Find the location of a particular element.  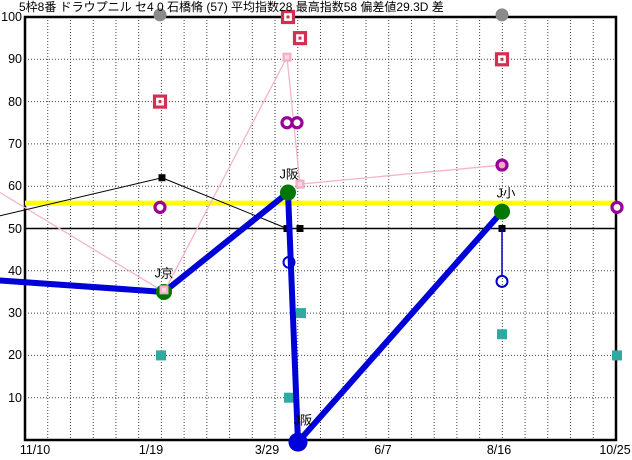

y-axis-tick-label: 50 is located at coordinates (15, 228).